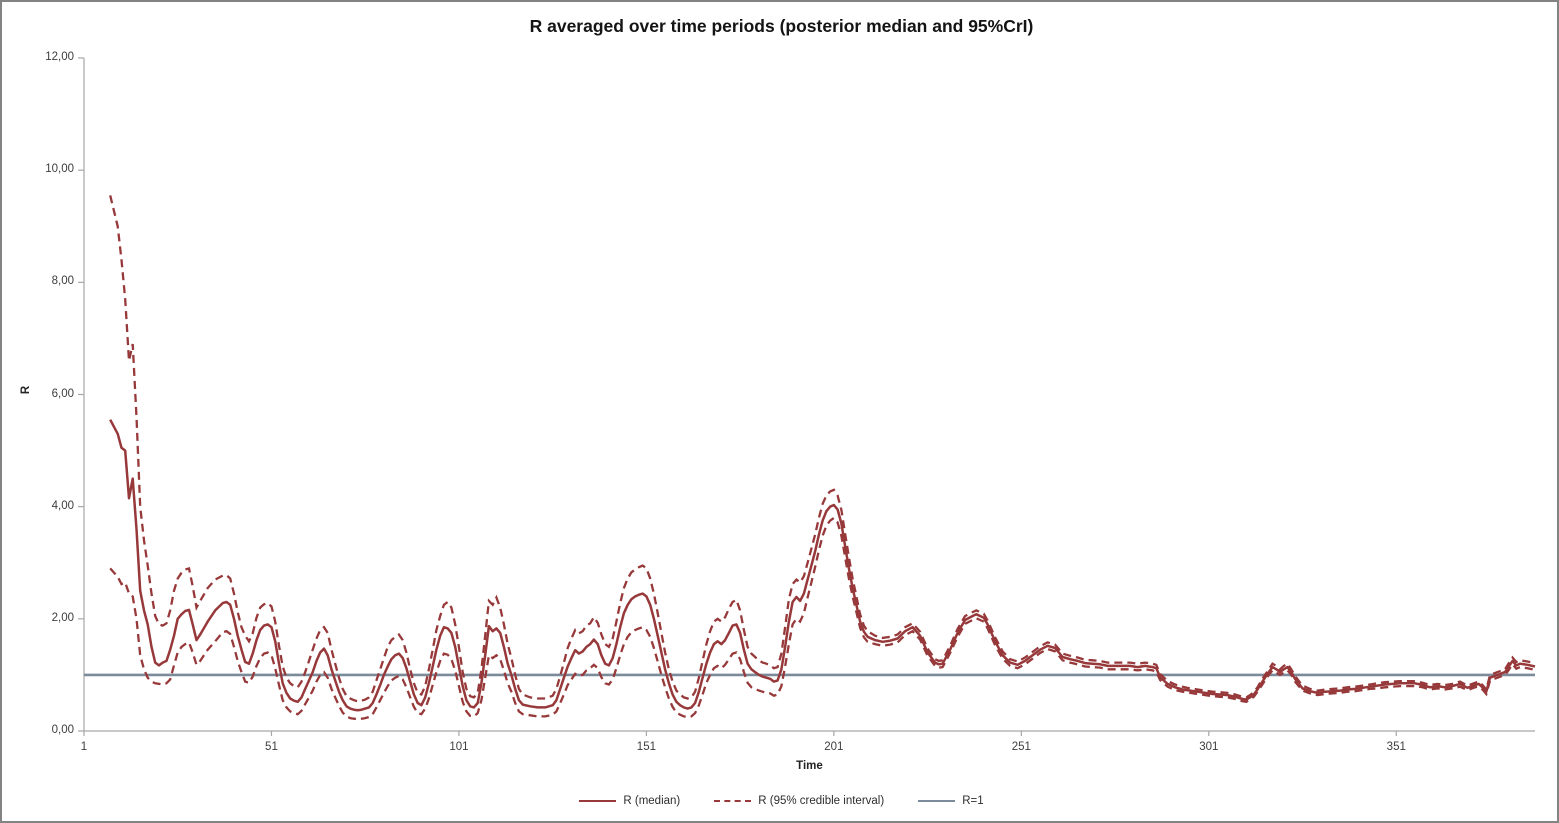  I want to click on legend-label-interval: R (95% credible interval), so click(821, 801).